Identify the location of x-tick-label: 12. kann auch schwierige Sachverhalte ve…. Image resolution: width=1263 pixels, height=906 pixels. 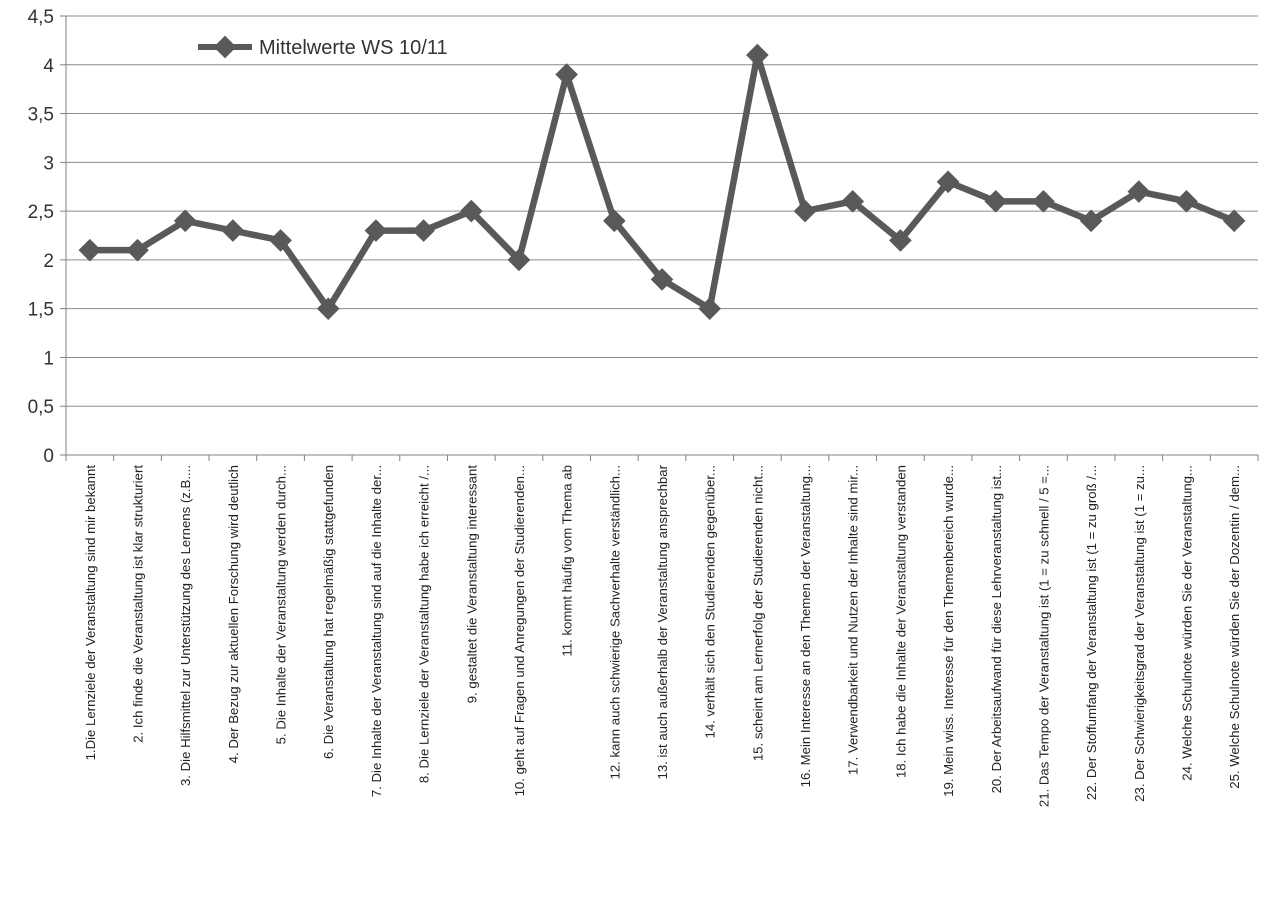
(614, 622).